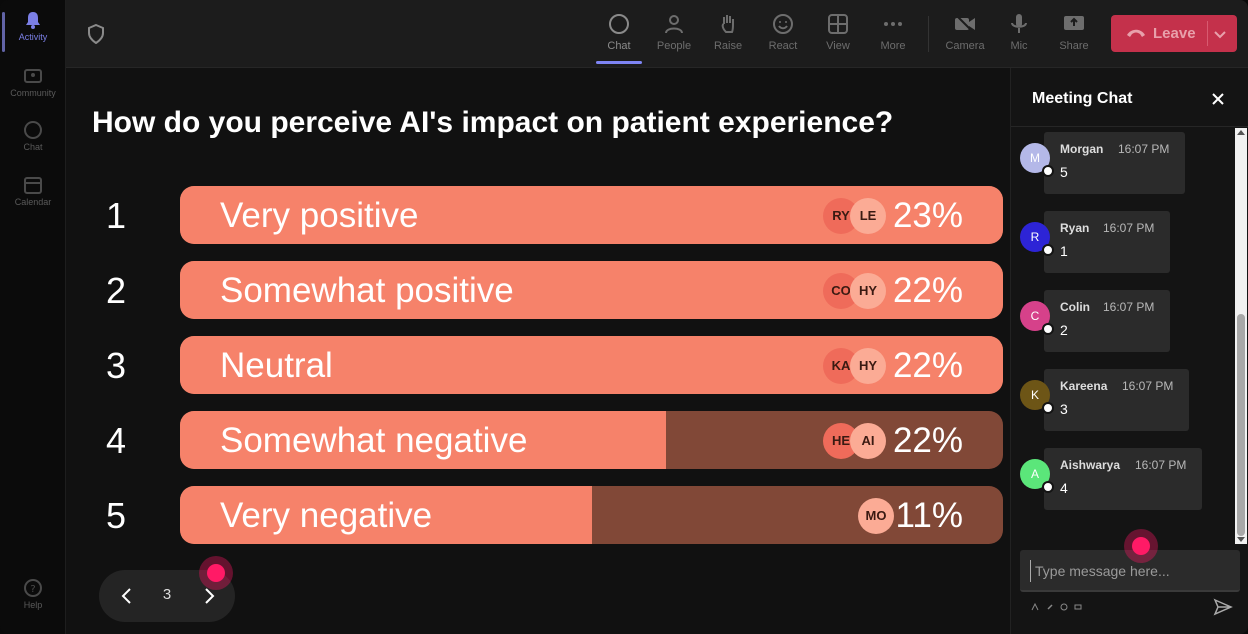  Describe the element at coordinates (167, 594) in the screenshot. I see `page-number: 3` at that location.